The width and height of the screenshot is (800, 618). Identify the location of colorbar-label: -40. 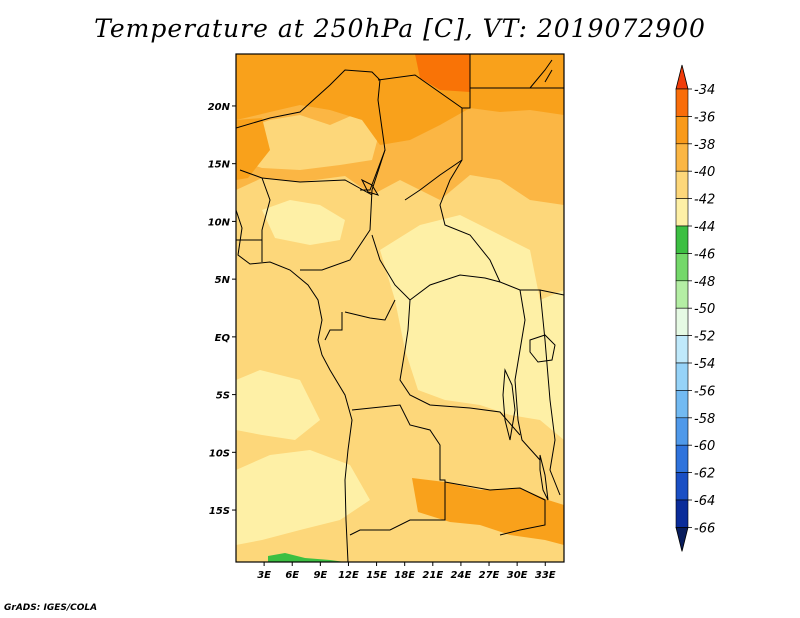
(704, 172).